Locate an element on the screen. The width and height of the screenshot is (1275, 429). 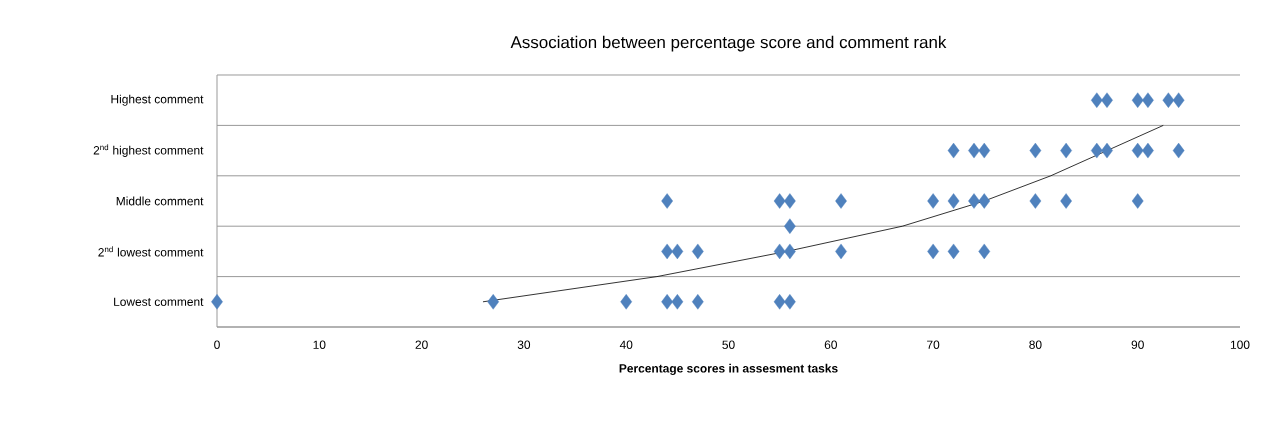
x-tick-label: 20 is located at coordinates (421, 344).